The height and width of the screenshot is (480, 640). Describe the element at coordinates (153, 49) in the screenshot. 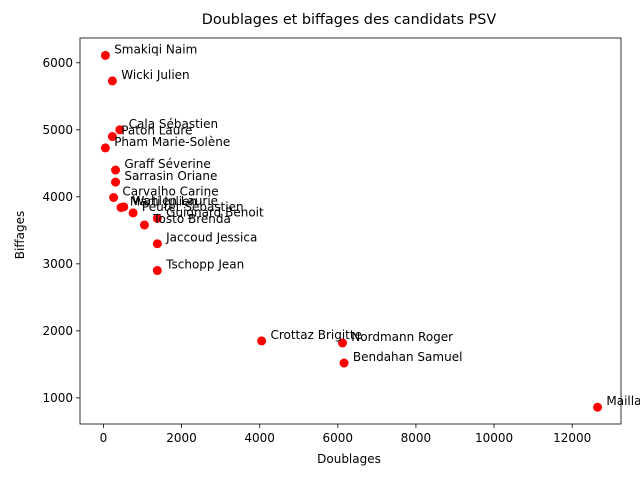

I see `data-point-label: Smakiqi Naim` at that location.